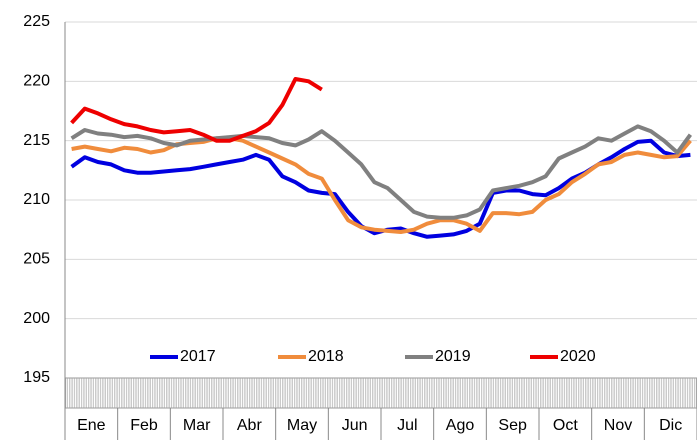  What do you see at coordinates (453, 356) in the screenshot?
I see `legend-label: 2019` at bounding box center [453, 356].